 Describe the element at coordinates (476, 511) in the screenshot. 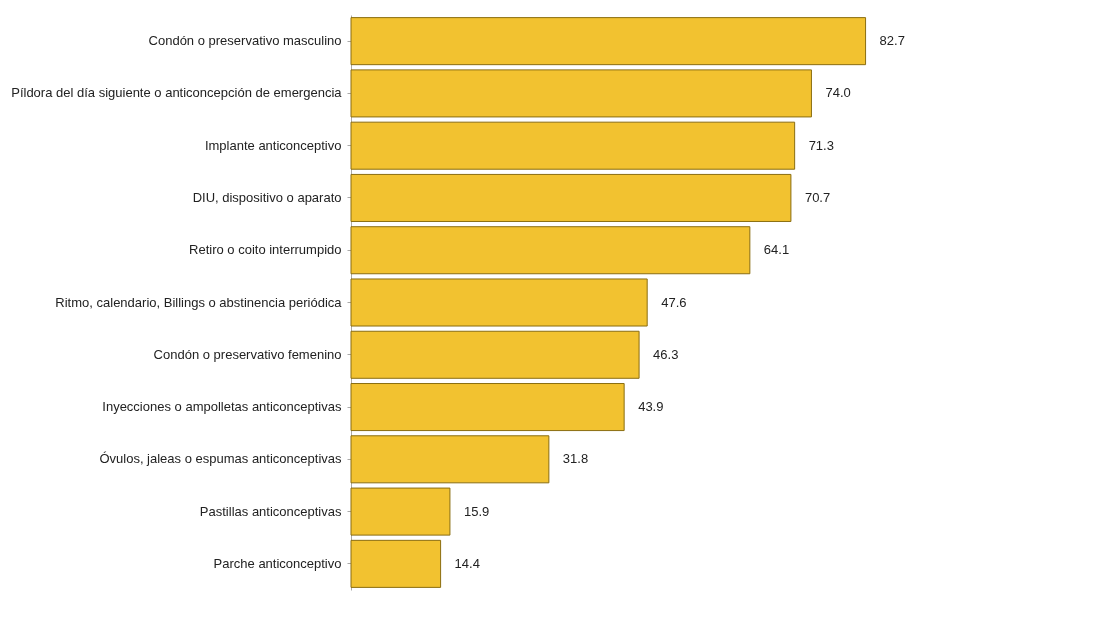

I see `data-label: 15.9` at that location.